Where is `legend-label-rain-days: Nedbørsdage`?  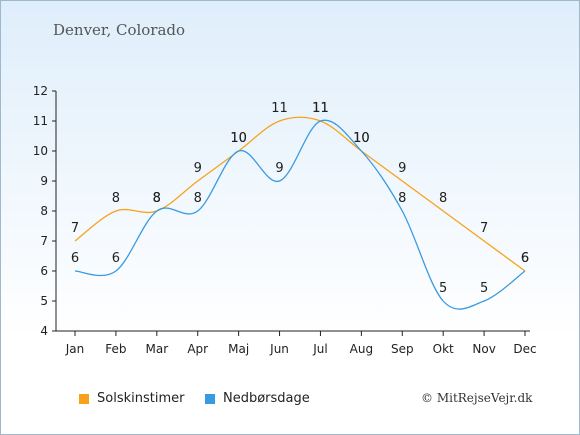 legend-label-rain-days: Nedbørsdage is located at coordinates (266, 398).